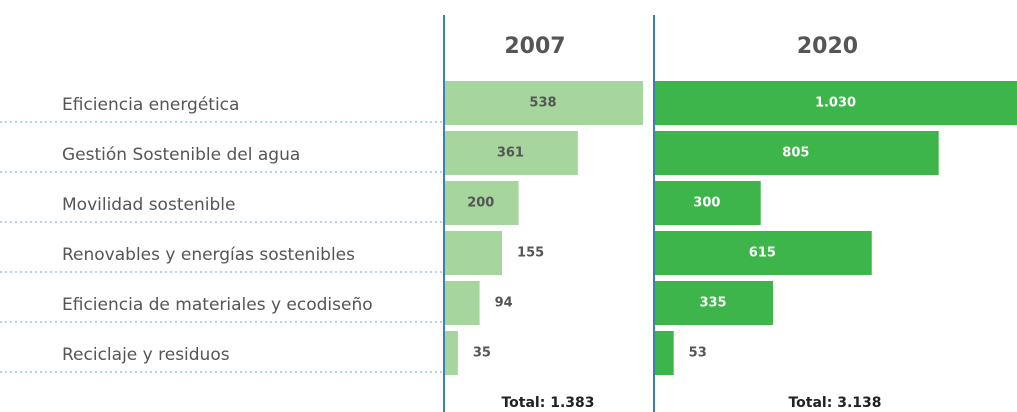 The image size is (1017, 412). Describe the element at coordinates (482, 353) in the screenshot. I see `value-label: 35` at that location.